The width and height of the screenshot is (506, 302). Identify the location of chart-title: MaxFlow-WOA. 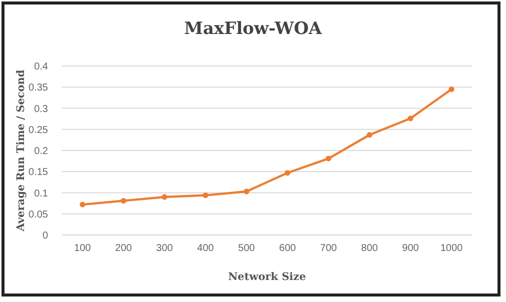
(253, 29).